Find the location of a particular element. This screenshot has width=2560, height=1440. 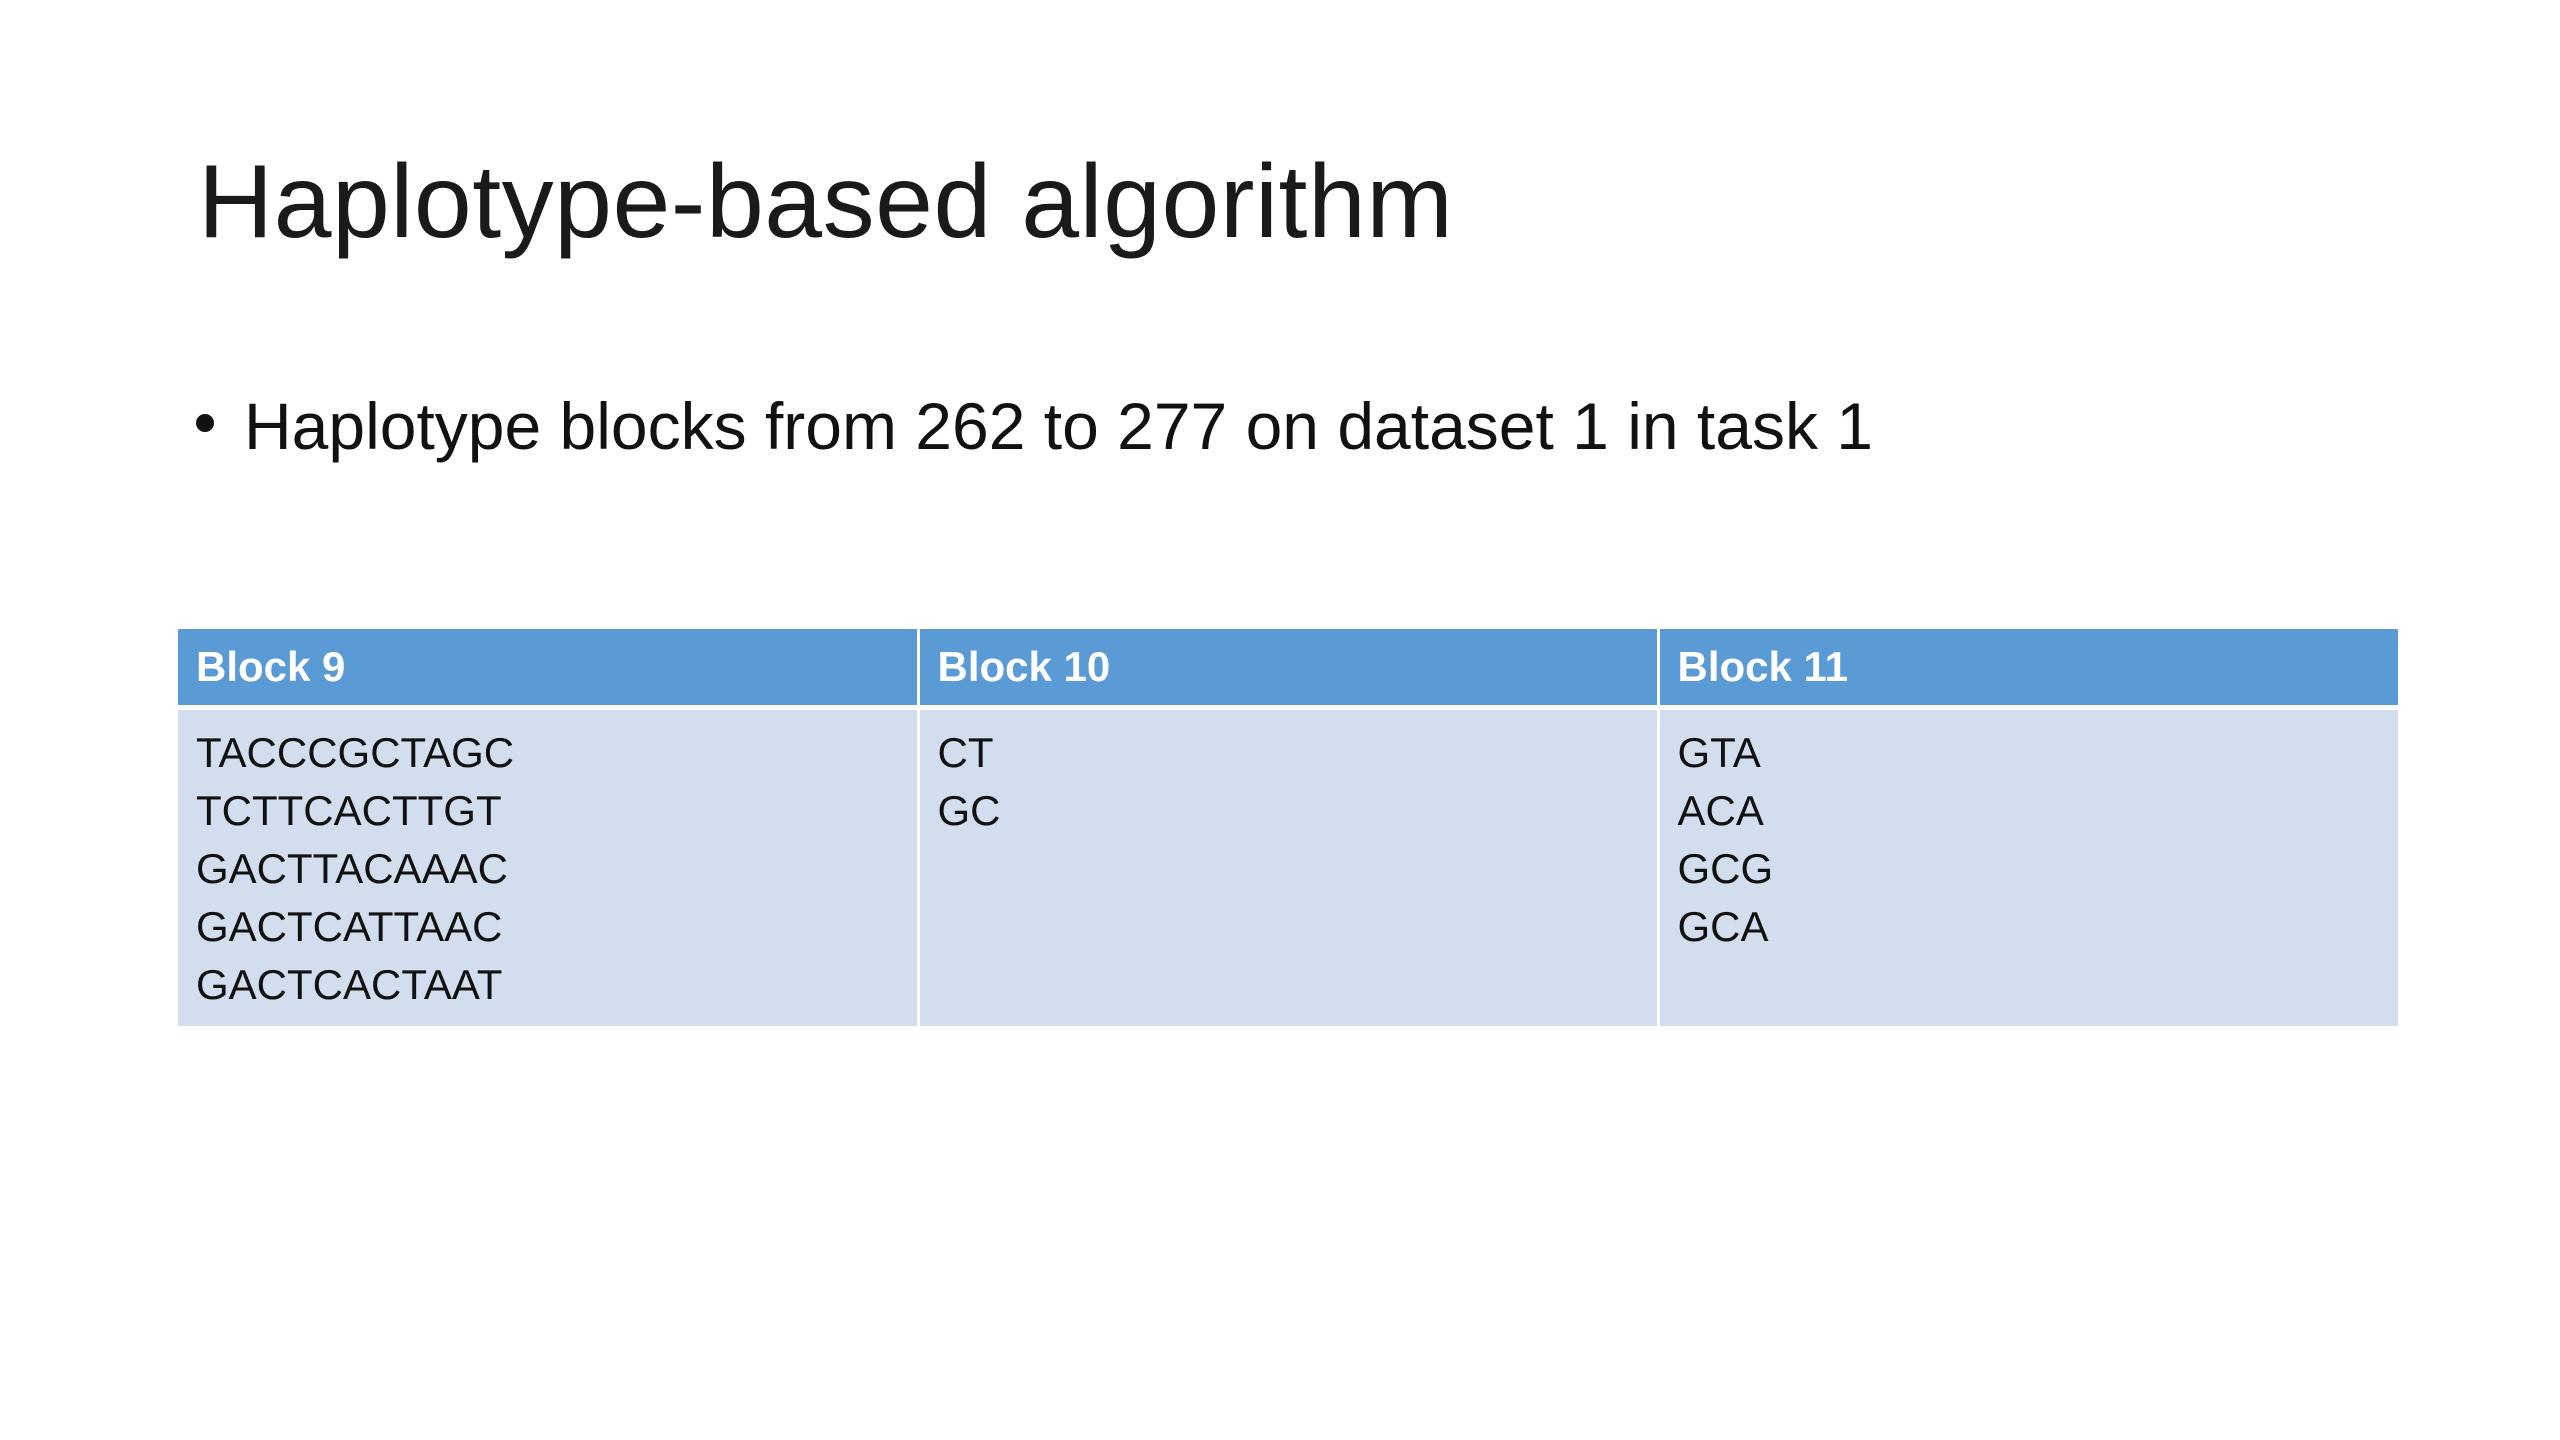

haplotype-sequence: GCA is located at coordinates (1723, 926).